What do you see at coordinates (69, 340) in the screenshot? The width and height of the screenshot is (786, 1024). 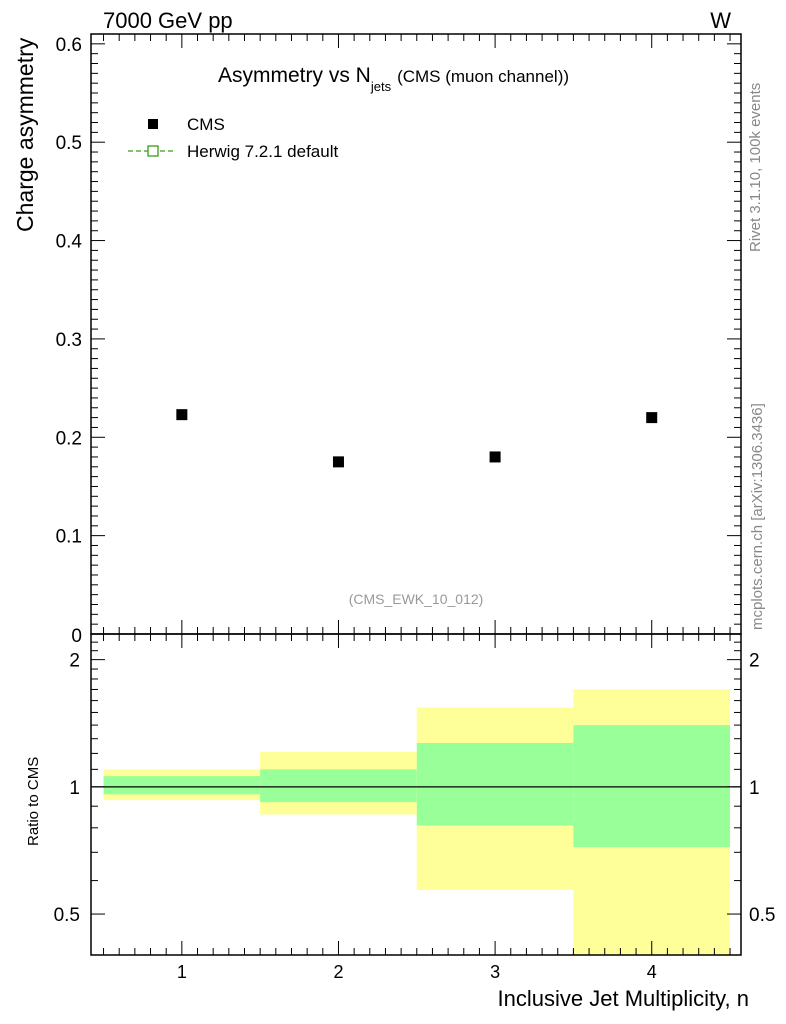 I see `y-tick-label-0.3: 0.3` at bounding box center [69, 340].